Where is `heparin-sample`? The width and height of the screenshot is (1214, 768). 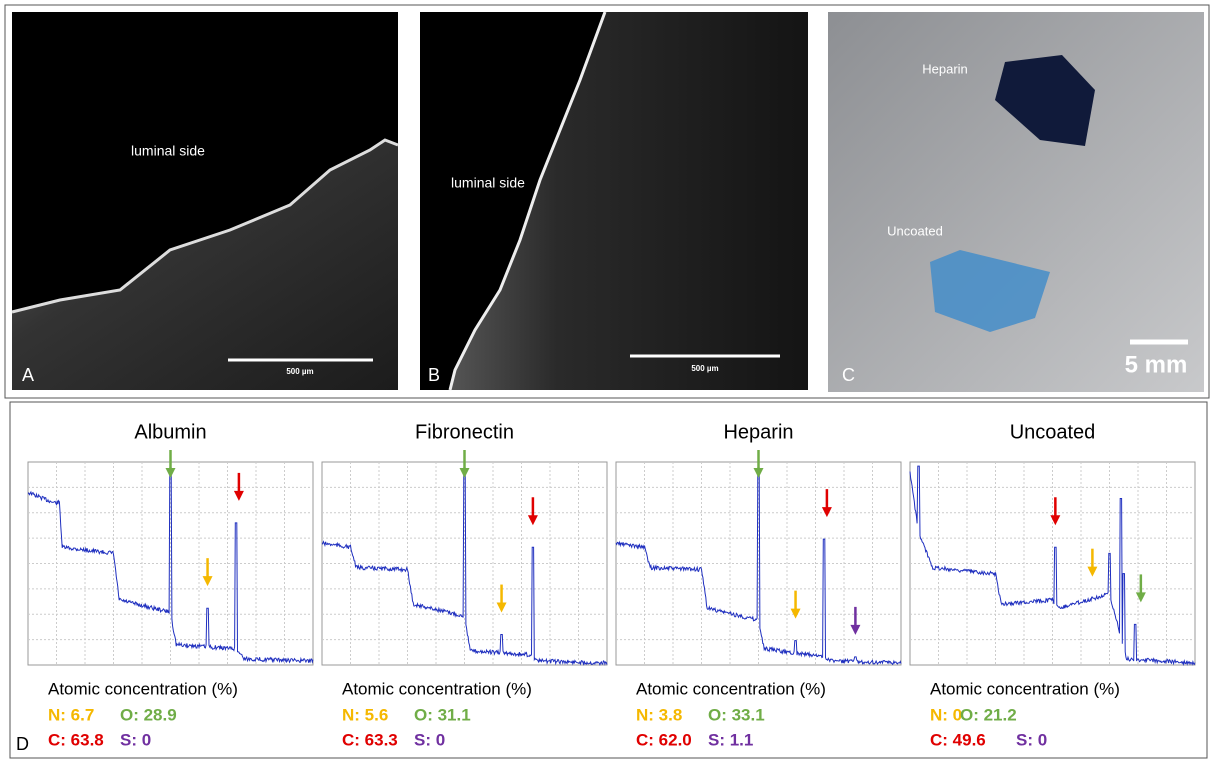 heparin-sample is located at coordinates (1045, 100).